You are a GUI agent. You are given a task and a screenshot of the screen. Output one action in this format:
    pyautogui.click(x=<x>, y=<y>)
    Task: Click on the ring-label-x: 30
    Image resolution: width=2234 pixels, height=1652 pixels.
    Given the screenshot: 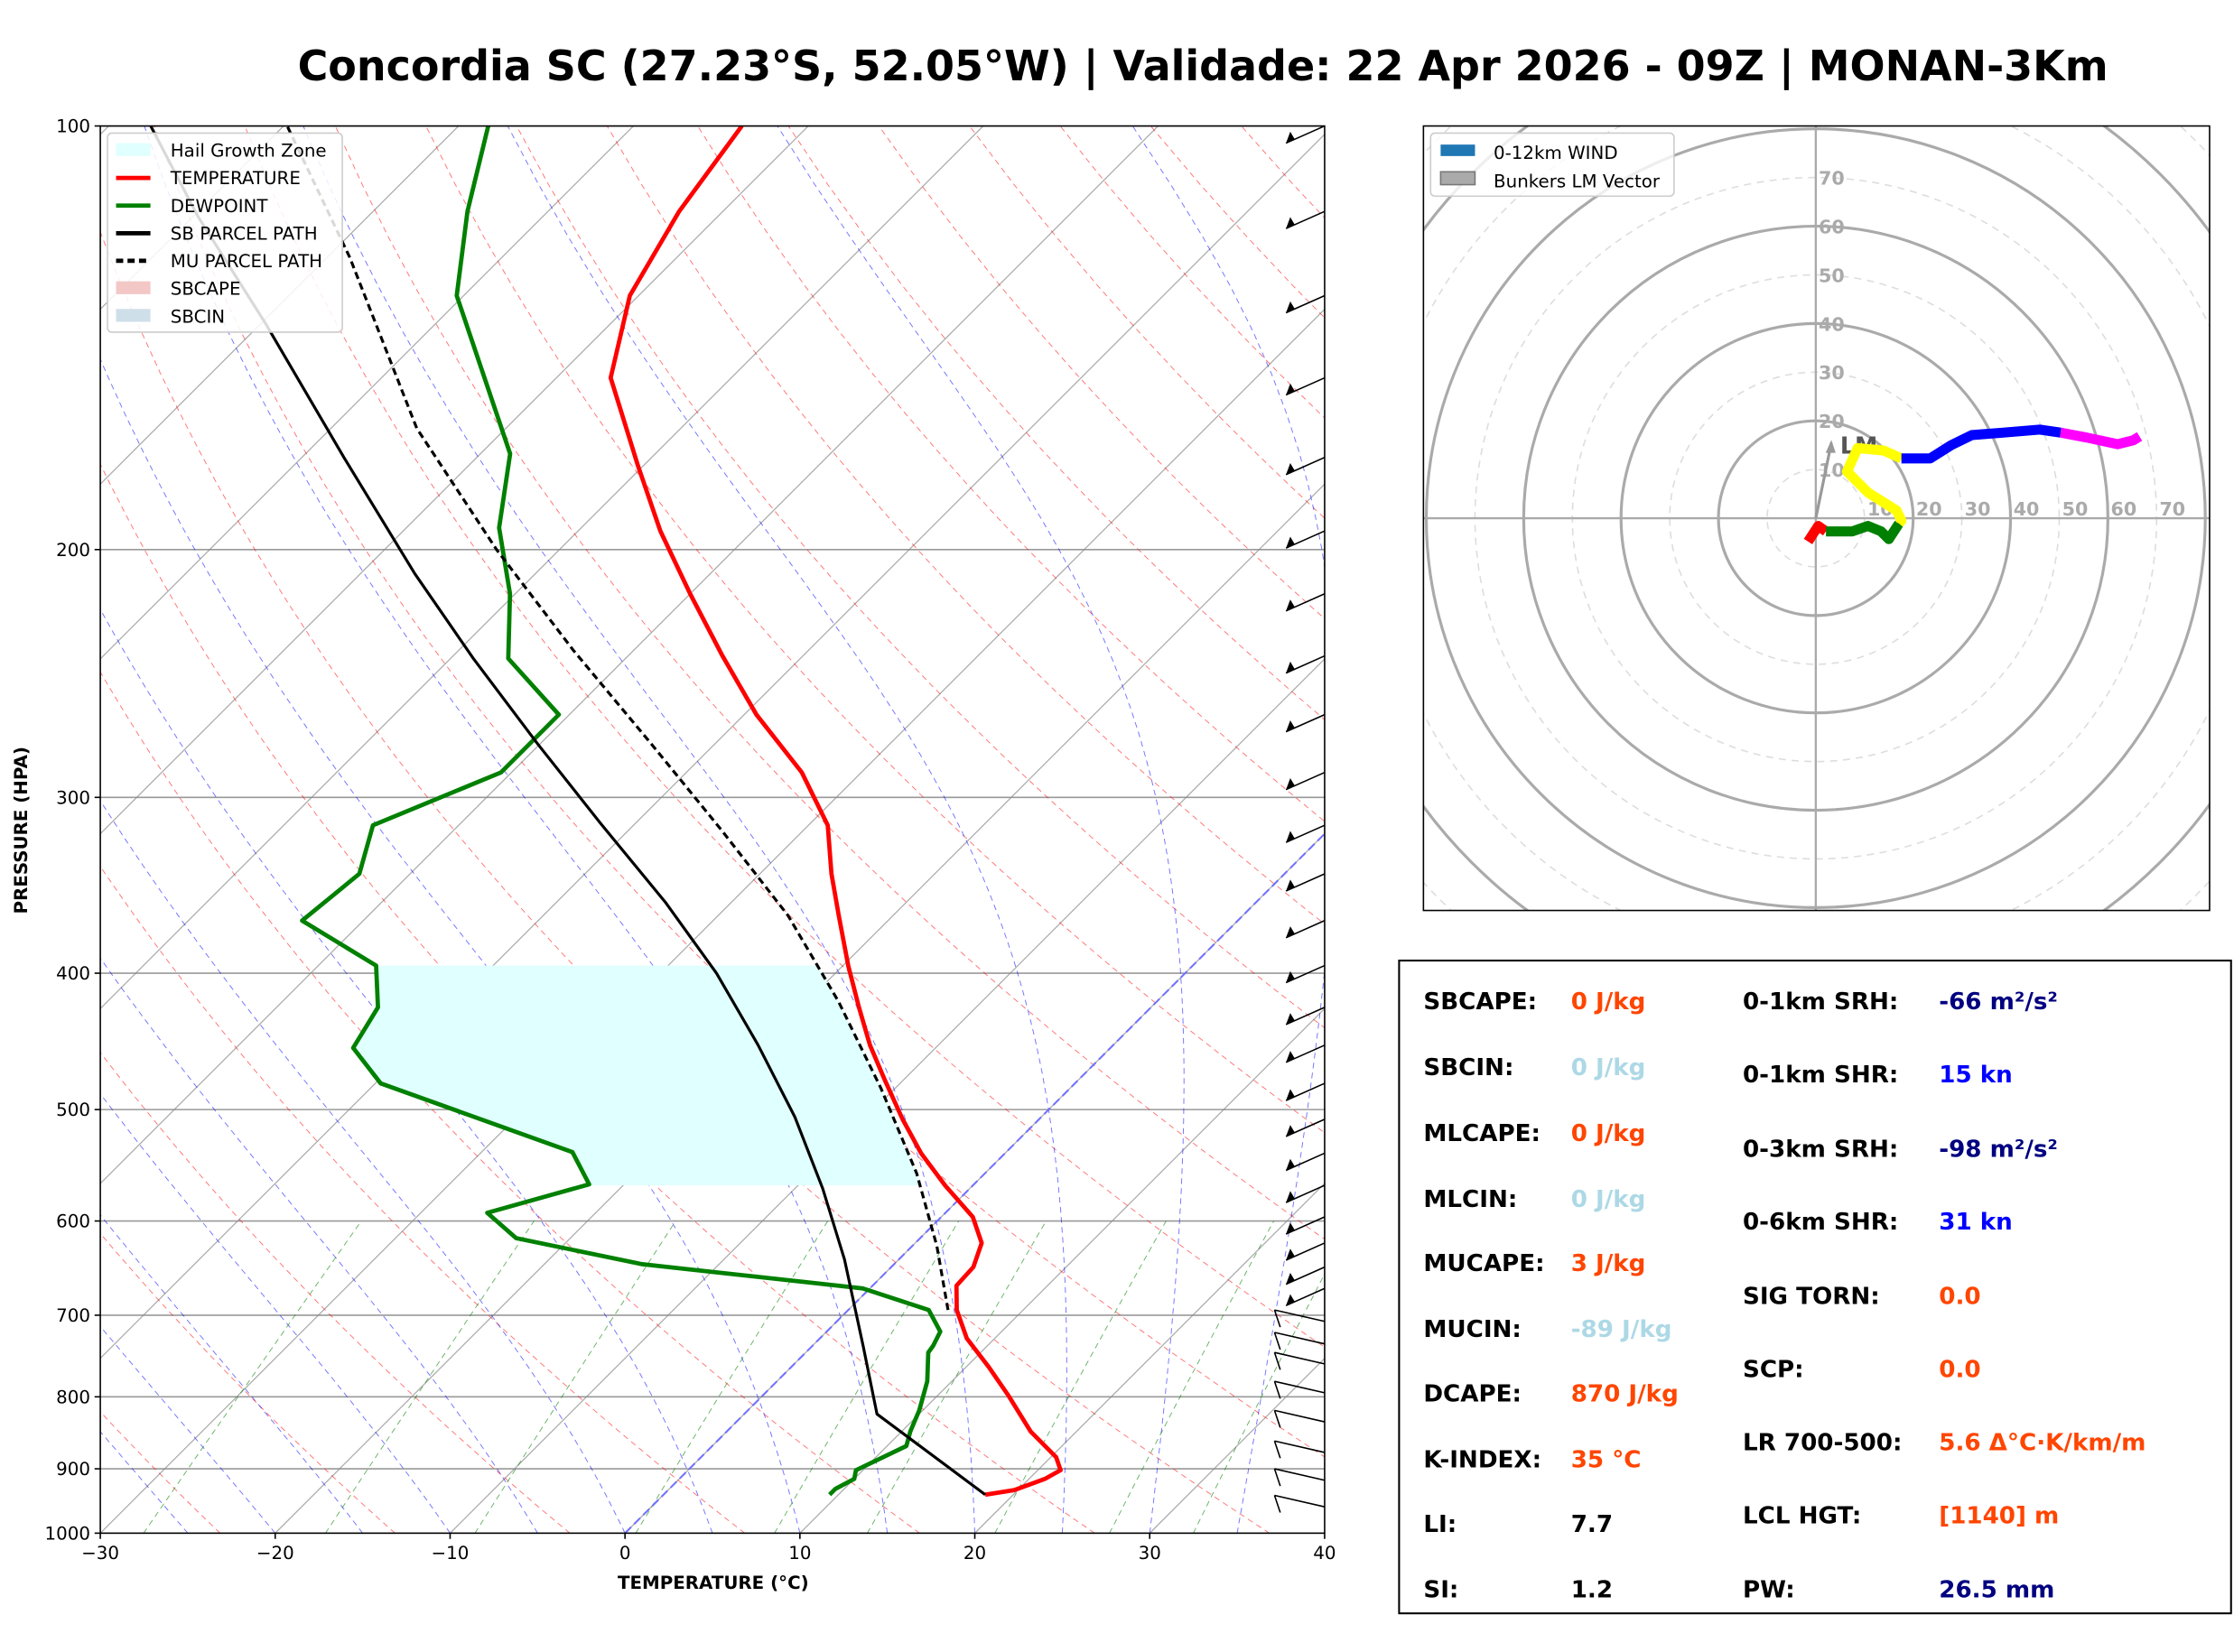 What is the action you would take?
    pyautogui.click(x=1978, y=509)
    